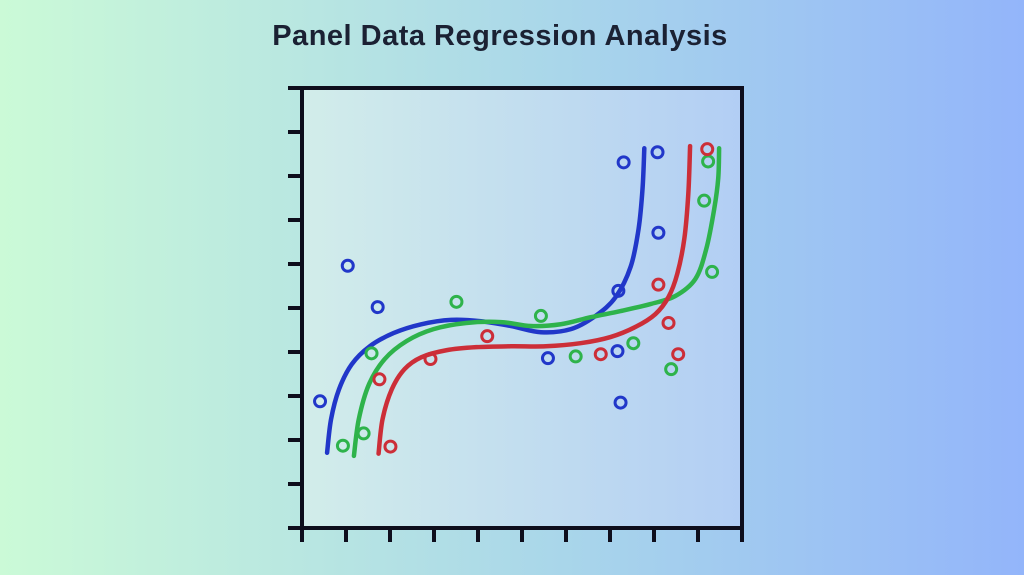 This screenshot has height=575, width=1024. I want to click on chart-title: Panel Data Regression Analysis, so click(500, 36).